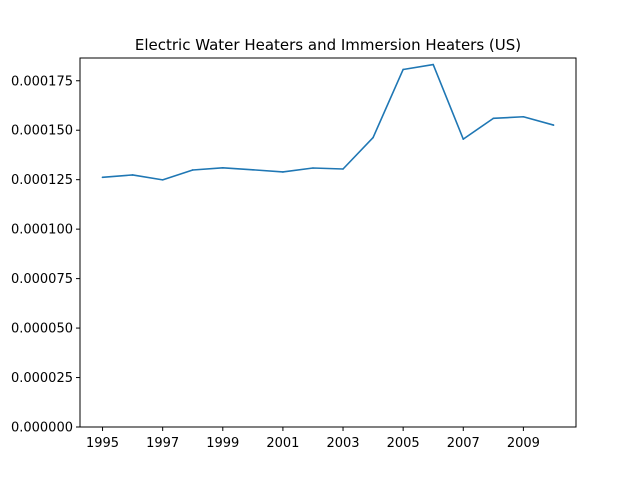 This screenshot has height=480, width=640. What do you see at coordinates (42, 180) in the screenshot?
I see `y-tick-label: 0.000125` at bounding box center [42, 180].